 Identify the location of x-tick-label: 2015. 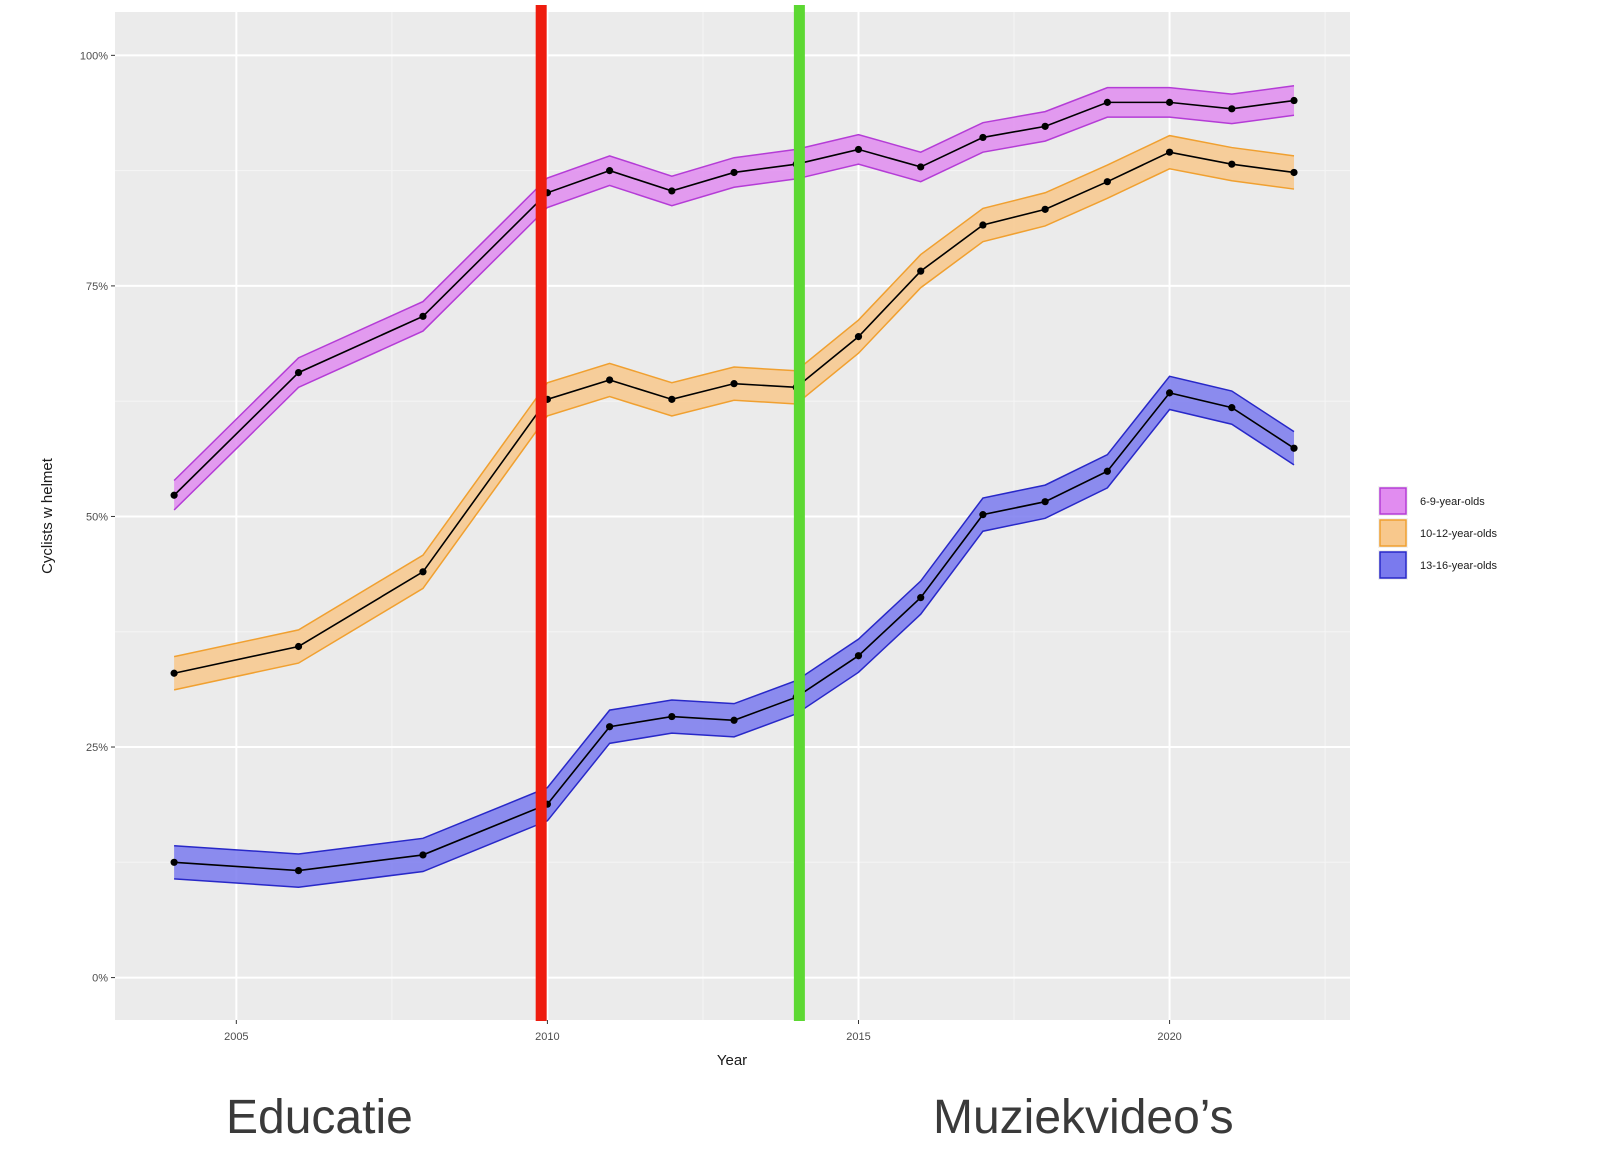
(858, 1037).